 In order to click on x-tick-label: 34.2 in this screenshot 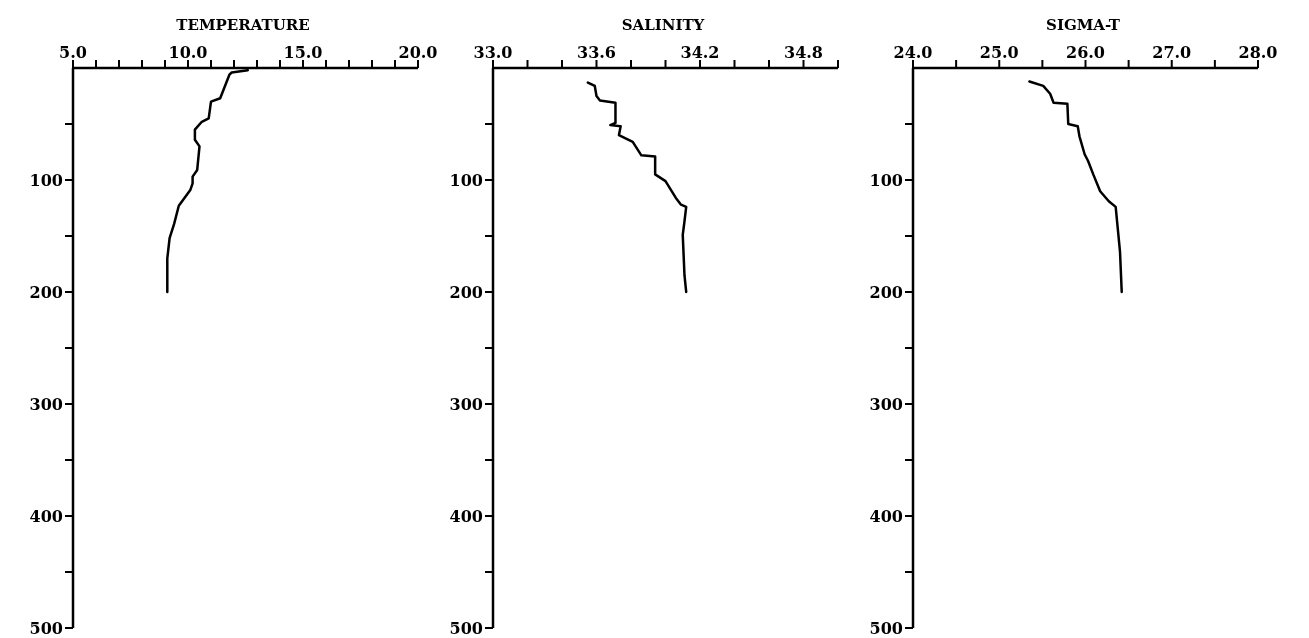, I will do `click(700, 52)`.